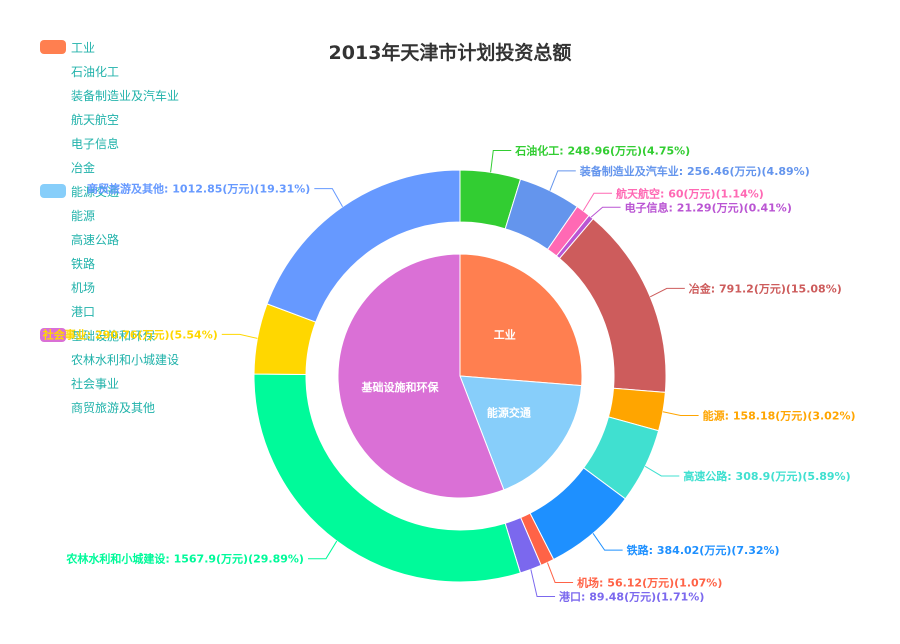 This screenshot has width=900, height=644. Describe the element at coordinates (140, 266) in the screenshot. I see `legend-item-1-2: 铁路` at that location.